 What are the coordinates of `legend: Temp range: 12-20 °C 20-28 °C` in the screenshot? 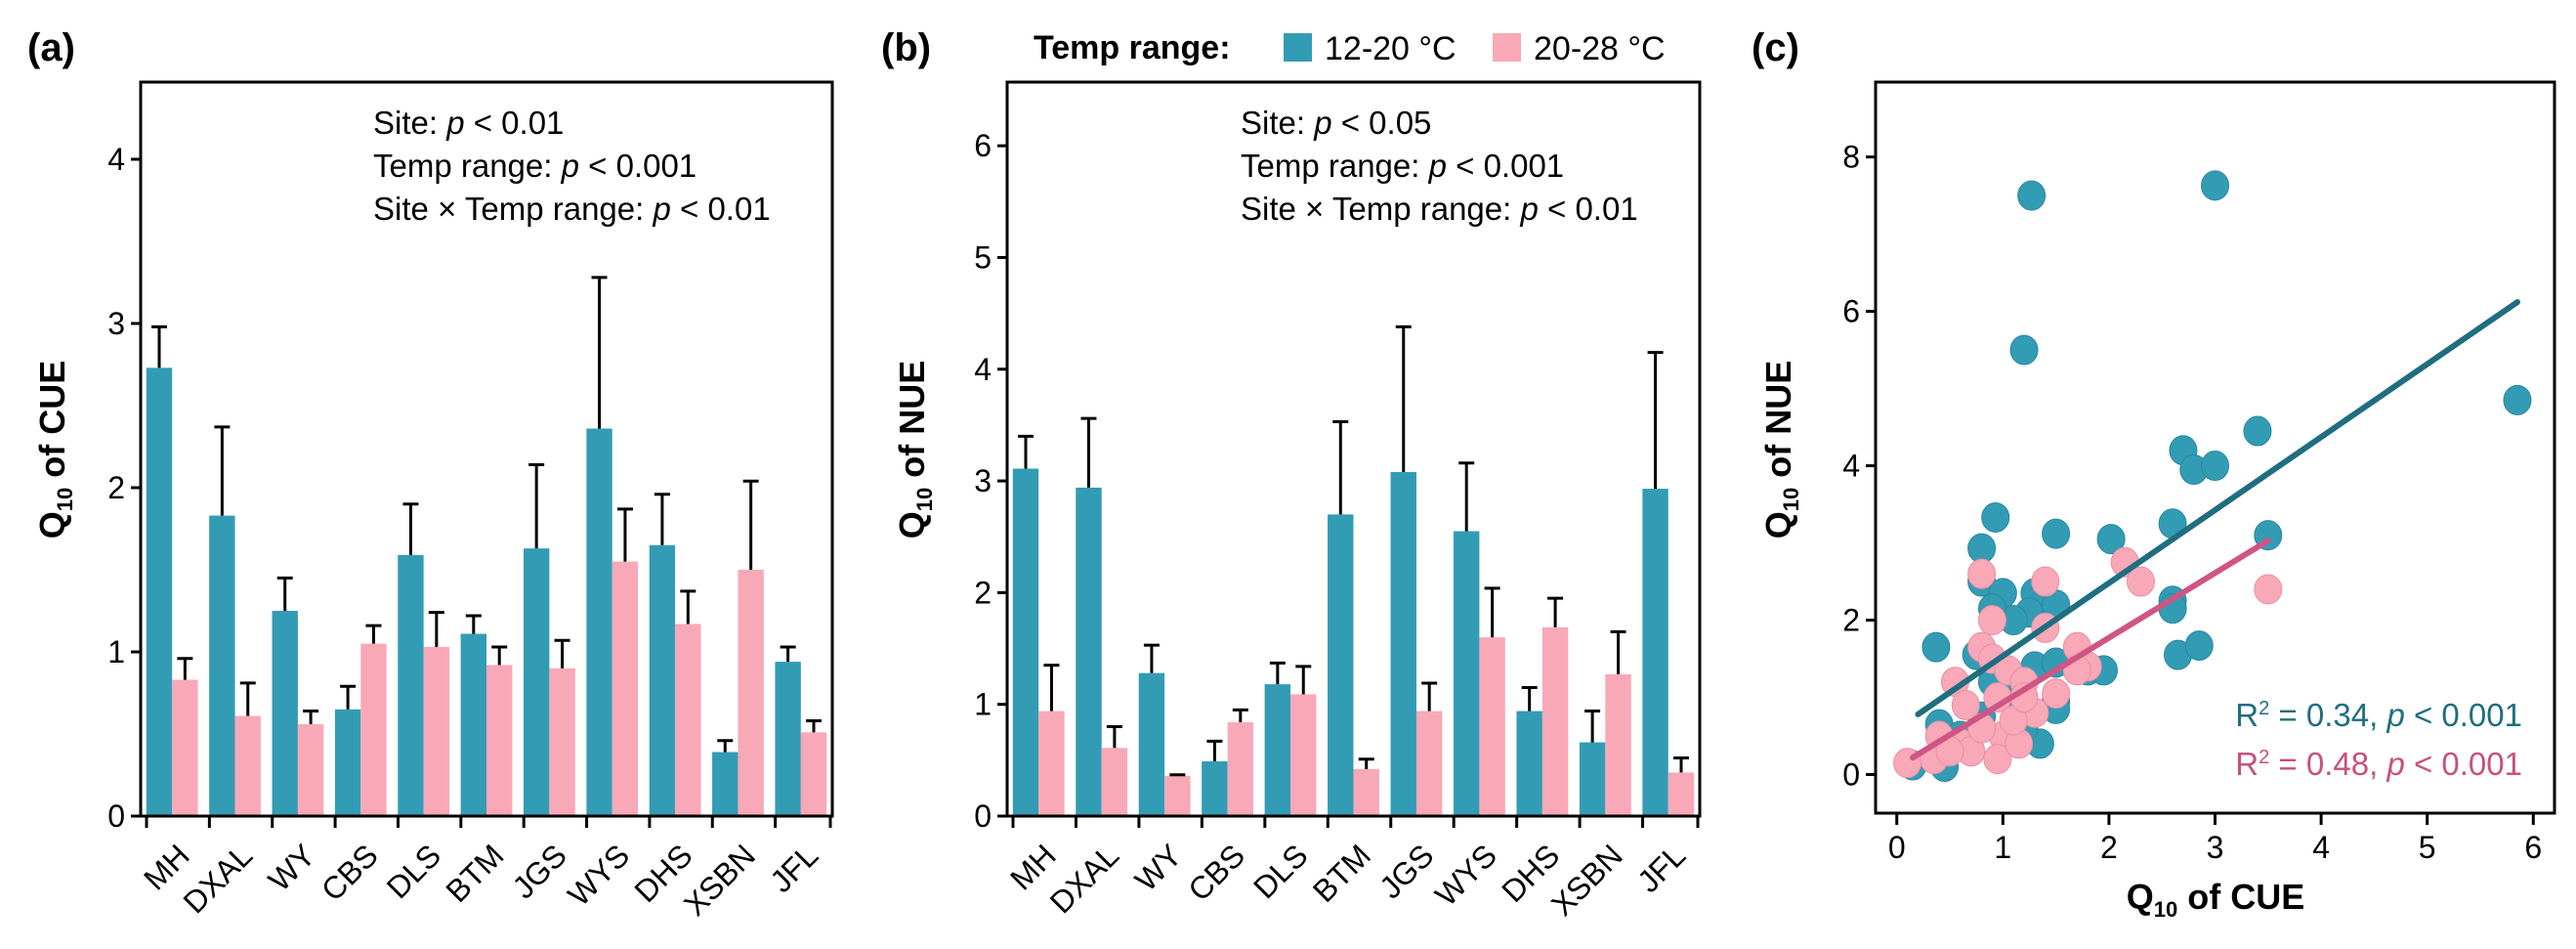 It's located at (1350, 48).